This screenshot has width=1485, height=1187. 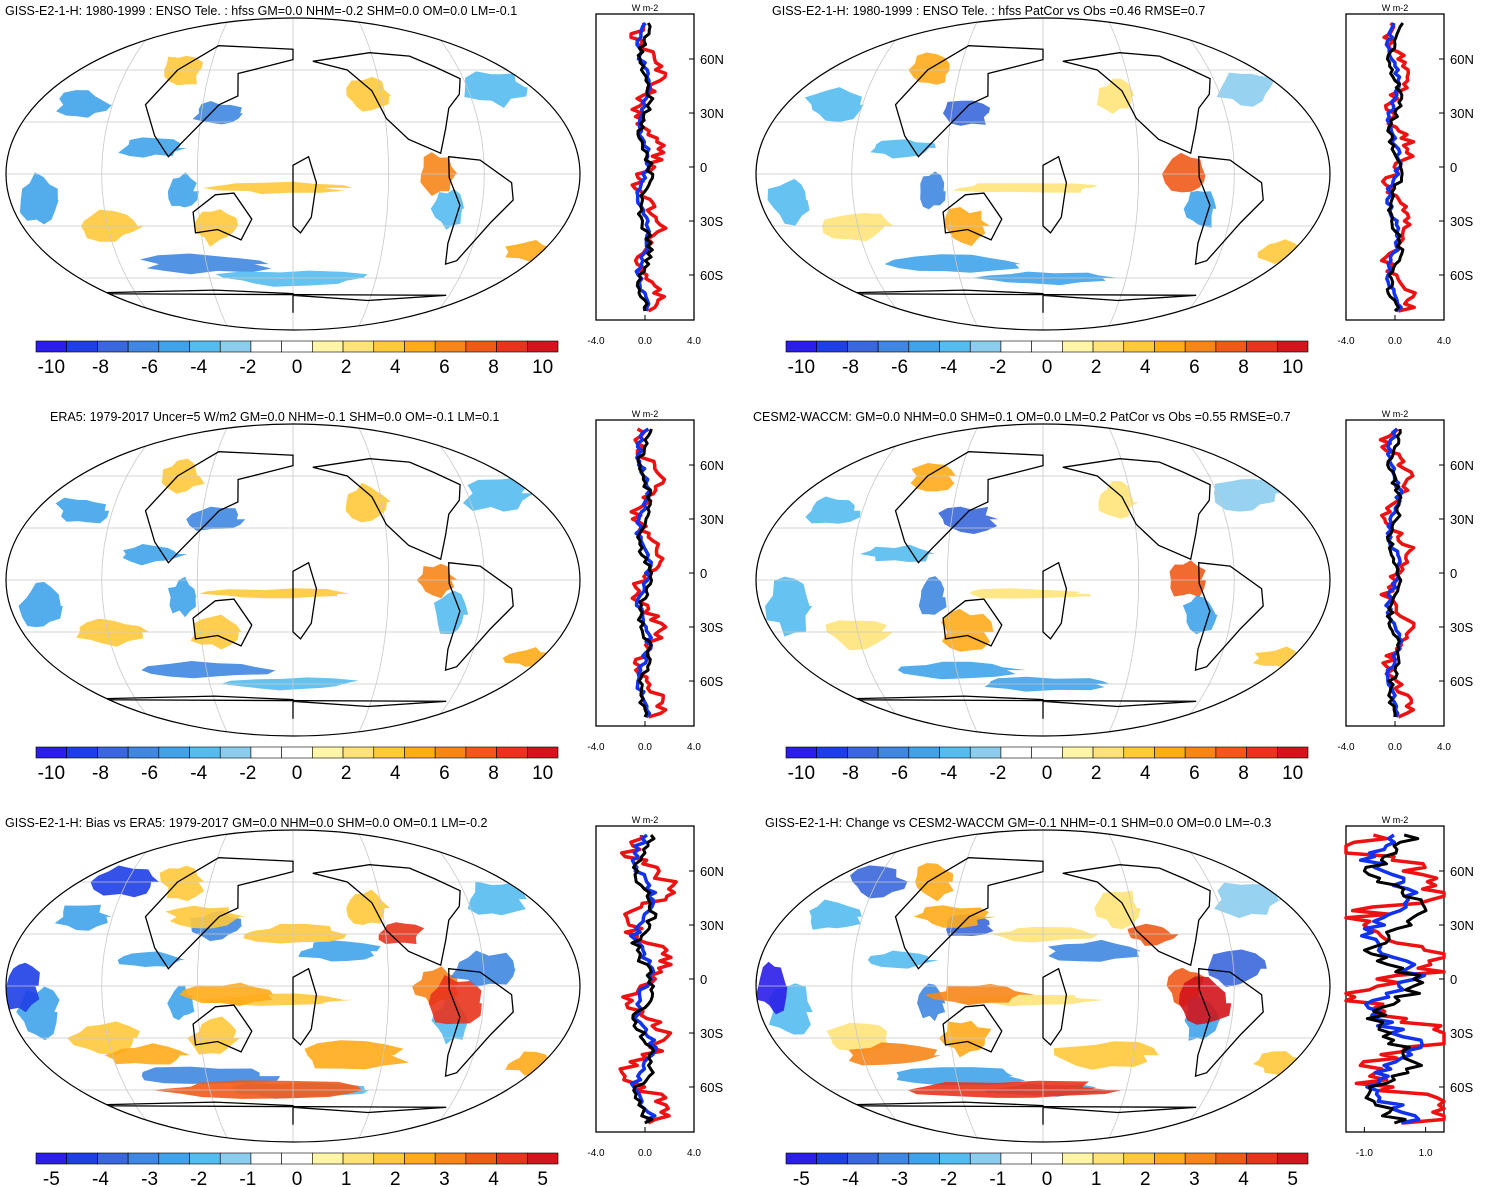 What do you see at coordinates (645, 8) in the screenshot?
I see `profile-unit-label: W m-2` at bounding box center [645, 8].